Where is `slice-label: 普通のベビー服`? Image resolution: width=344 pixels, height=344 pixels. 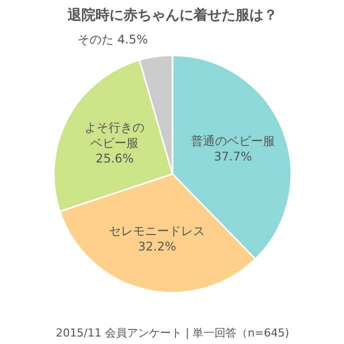 slice-label: 普通のベビー服 is located at coordinates (232, 141).